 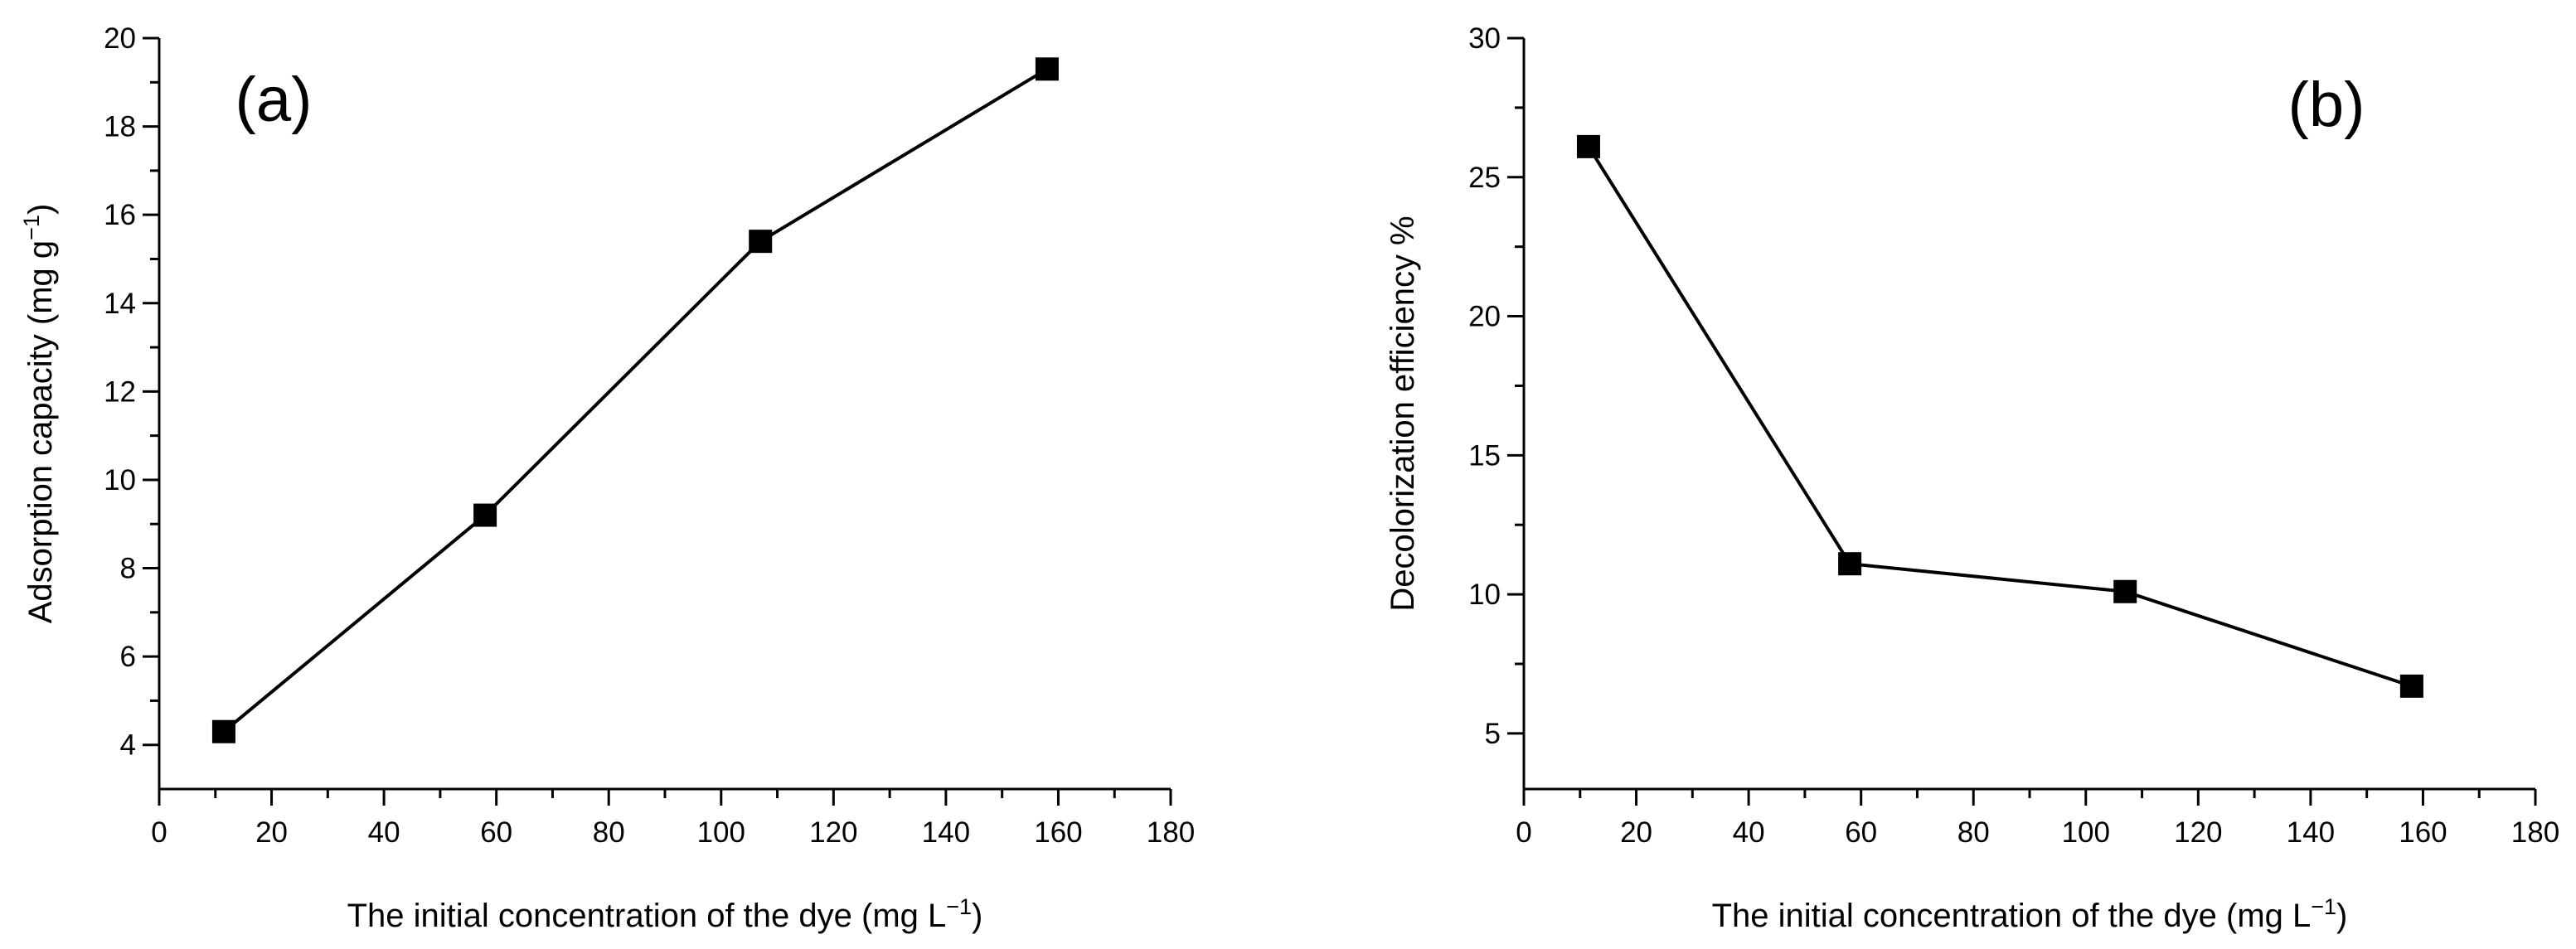 I want to click on y-tick-label: 8, so click(x=128, y=569).